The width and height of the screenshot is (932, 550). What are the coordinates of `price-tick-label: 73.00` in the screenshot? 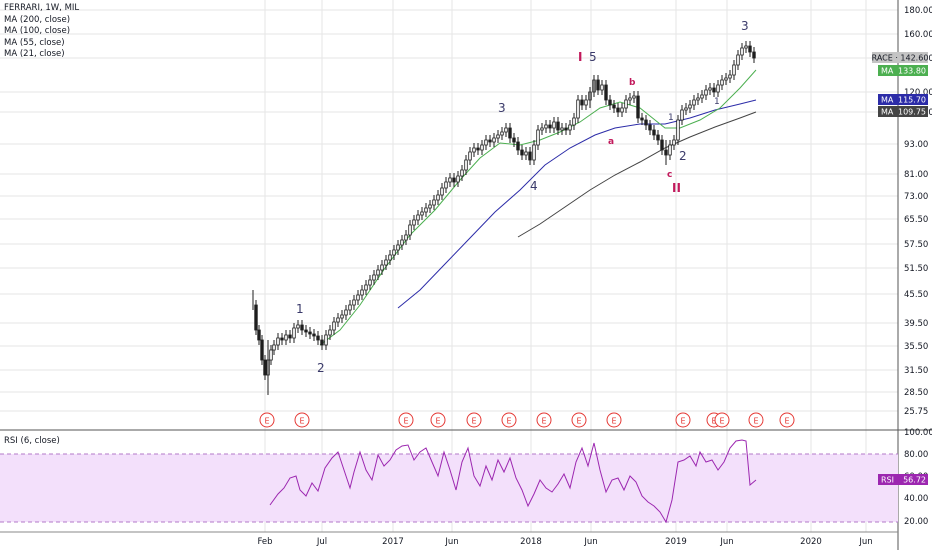 It's located at (916, 197).